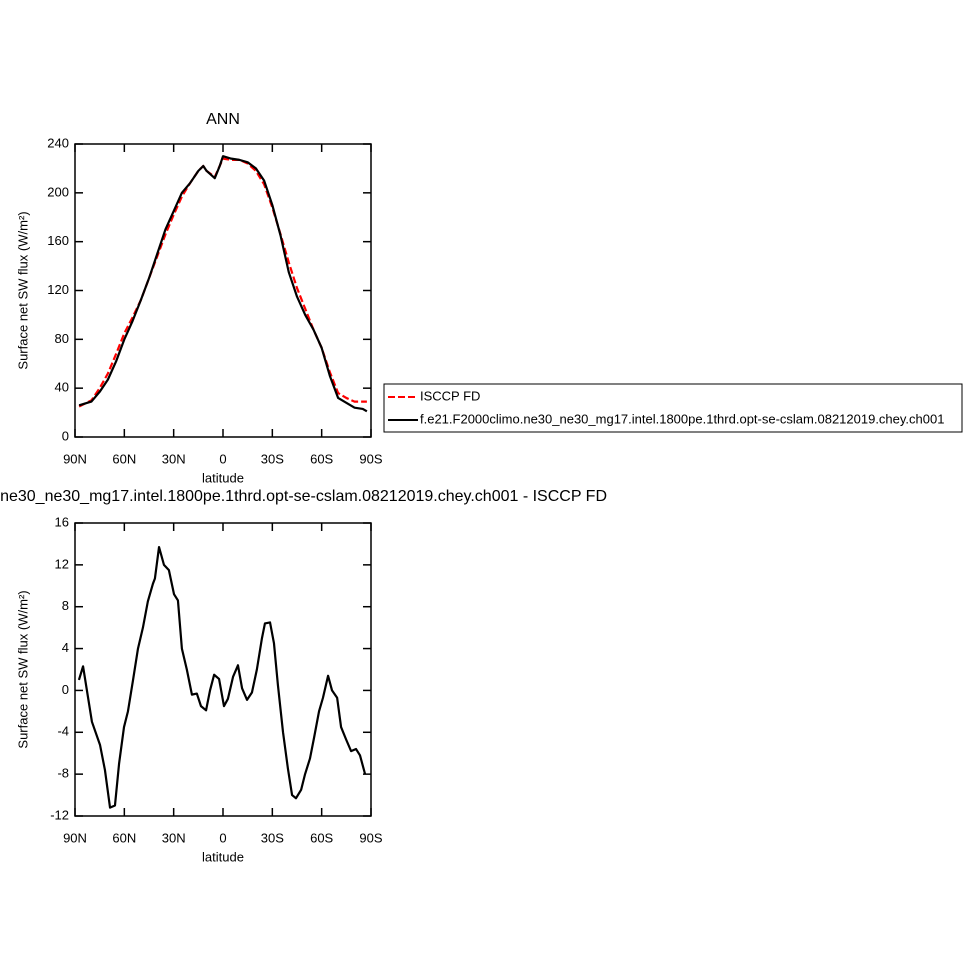 The height and width of the screenshot is (975, 977). What do you see at coordinates (58, 191) in the screenshot?
I see `y-tick-label: 200` at bounding box center [58, 191].